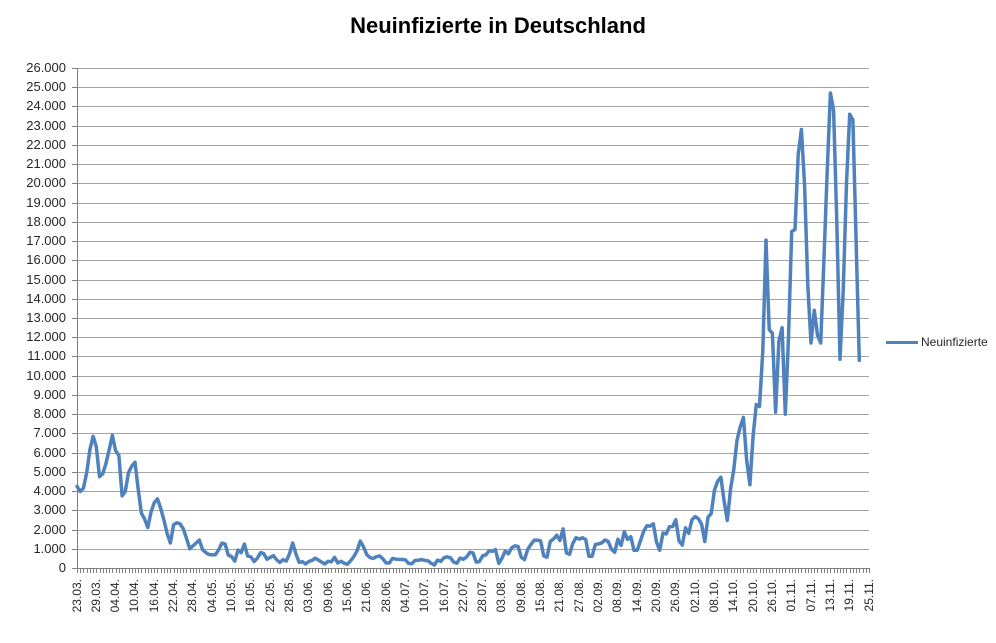 The width and height of the screenshot is (996, 643). Describe the element at coordinates (49, 433) in the screenshot. I see `y-axis-label: 7.000` at that location.